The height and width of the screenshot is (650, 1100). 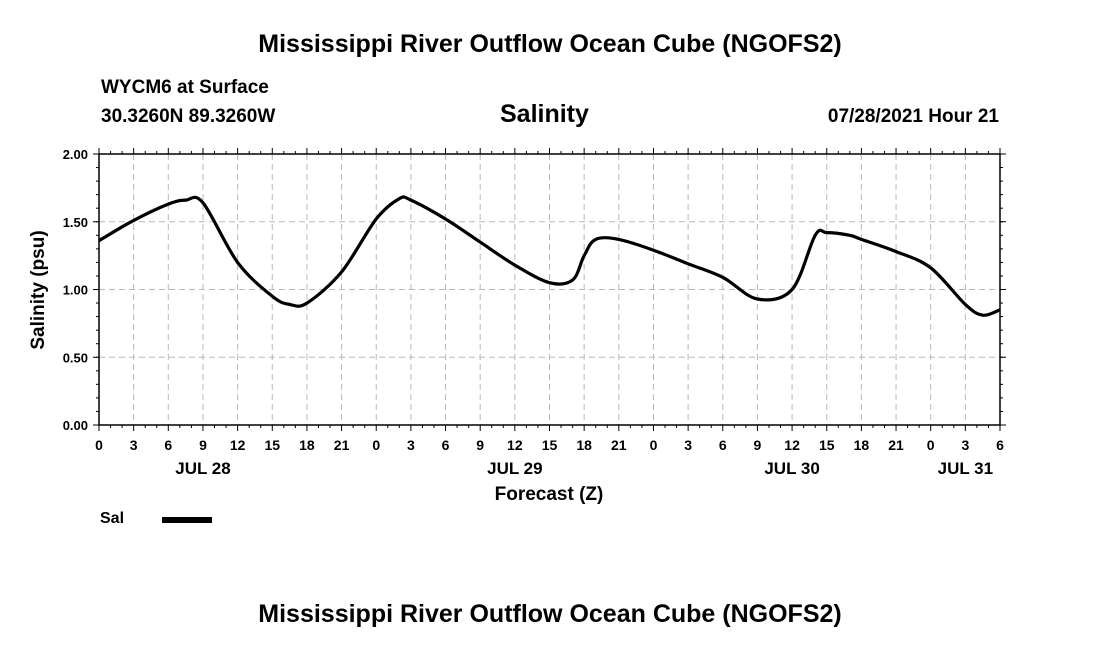 What do you see at coordinates (965, 468) in the screenshot?
I see `date-label: JUL 31` at bounding box center [965, 468].